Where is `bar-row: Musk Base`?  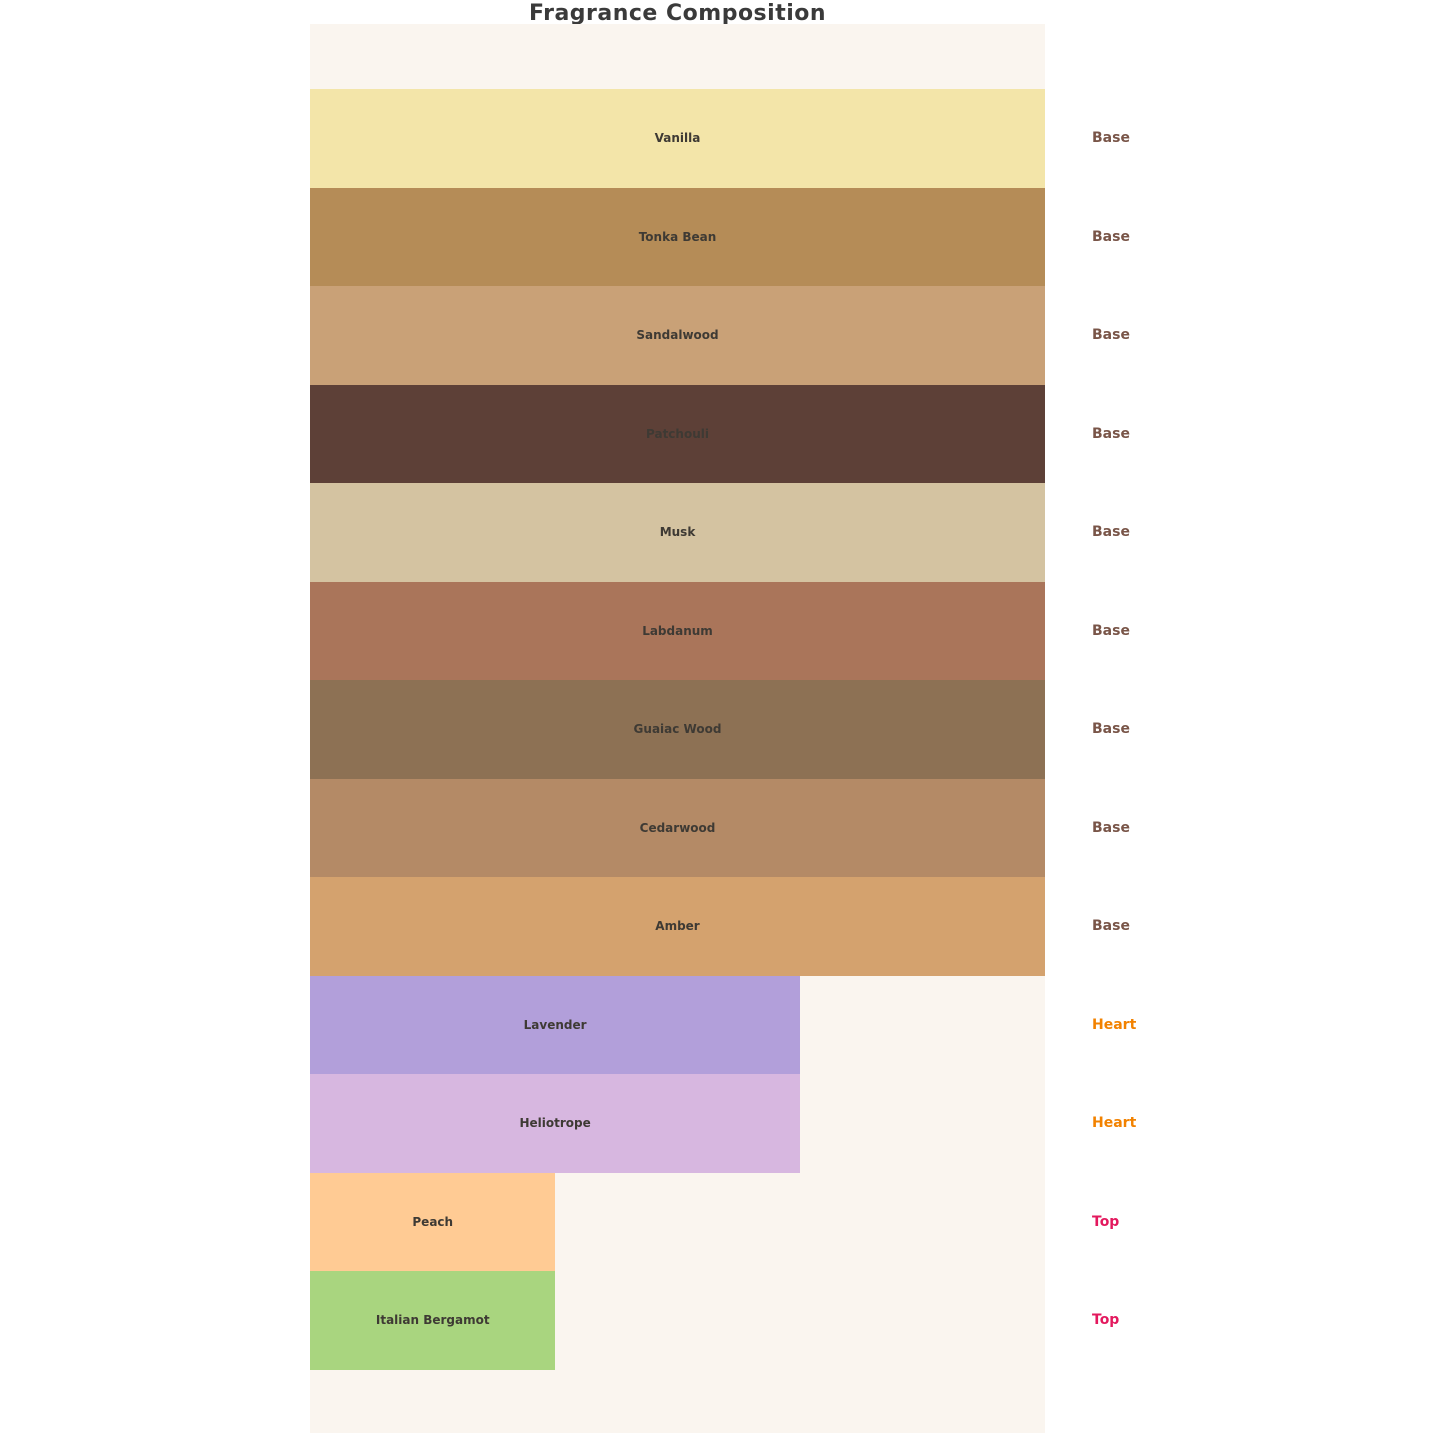 bar-row: Musk Base is located at coordinates (720, 532).